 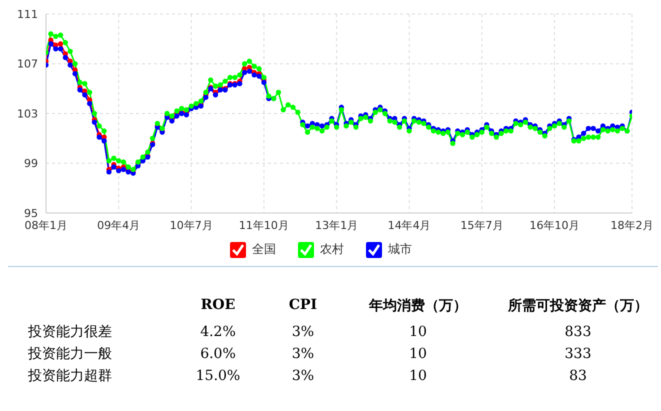 I want to click on text: 833, so click(x=578, y=332).